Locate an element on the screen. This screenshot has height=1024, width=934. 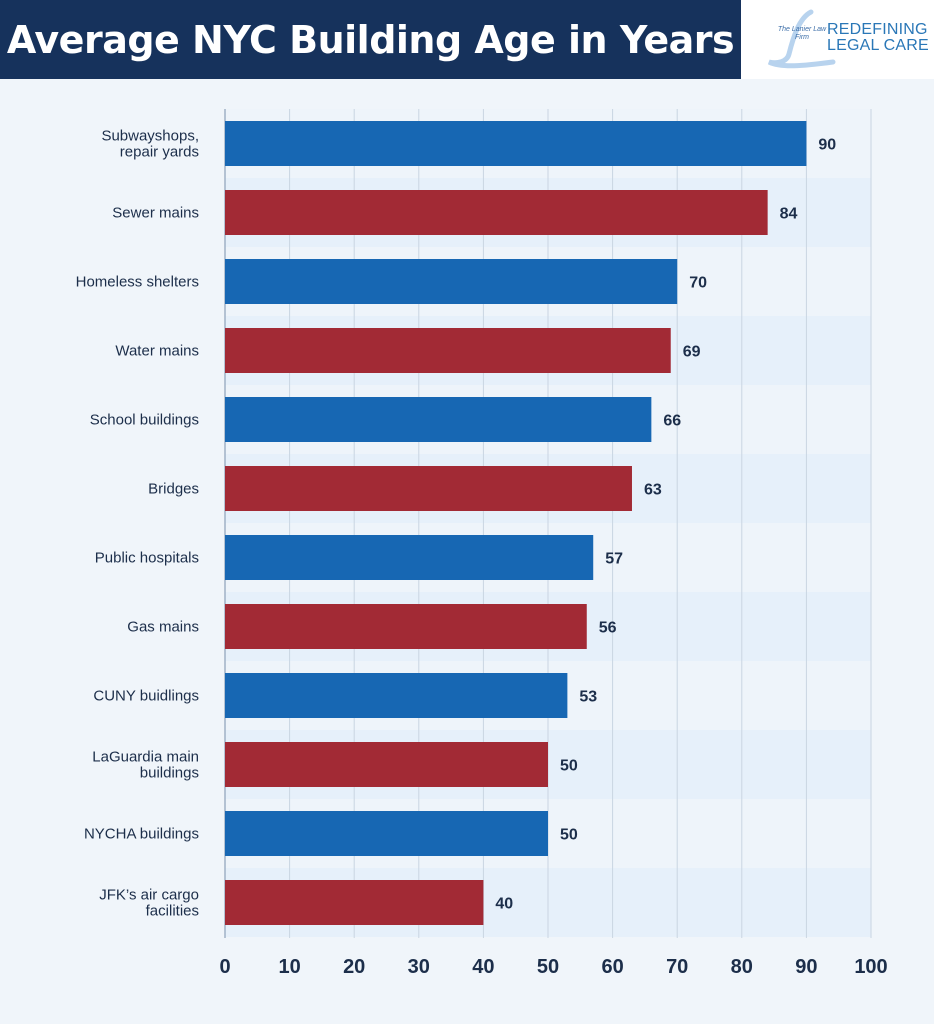
category-label: NYCHA buildings is located at coordinates (141, 834).